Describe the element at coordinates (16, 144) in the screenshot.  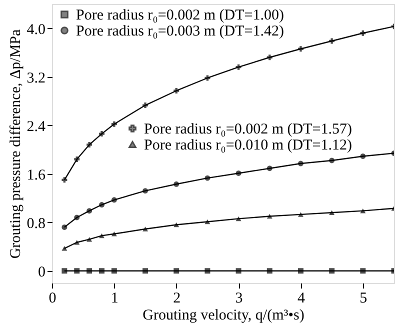
I see `y-axis-title: Grouting pressure difference, Δp/MPa` at that location.